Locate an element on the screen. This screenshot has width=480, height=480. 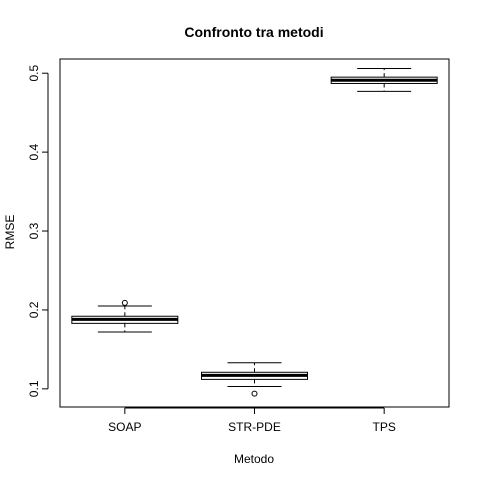
y-tick-label: 0.2 is located at coordinates (34, 309).